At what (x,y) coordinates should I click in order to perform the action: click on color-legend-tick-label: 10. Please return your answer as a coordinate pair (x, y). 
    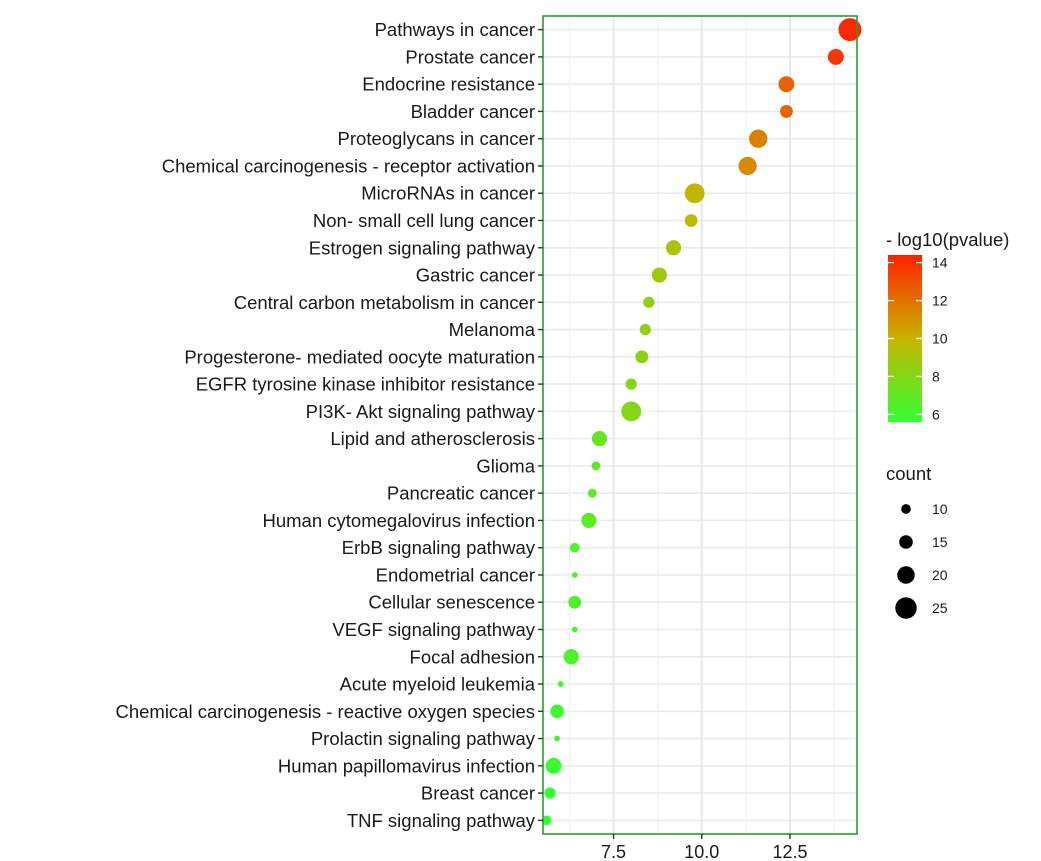
    Looking at the image, I should click on (940, 339).